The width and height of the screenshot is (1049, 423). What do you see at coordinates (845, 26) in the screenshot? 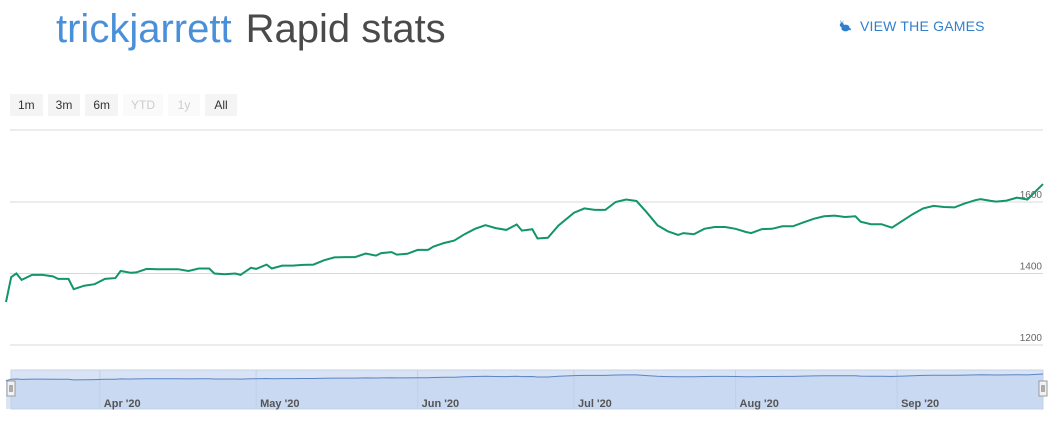
I see `rabbit-icon` at bounding box center [845, 26].